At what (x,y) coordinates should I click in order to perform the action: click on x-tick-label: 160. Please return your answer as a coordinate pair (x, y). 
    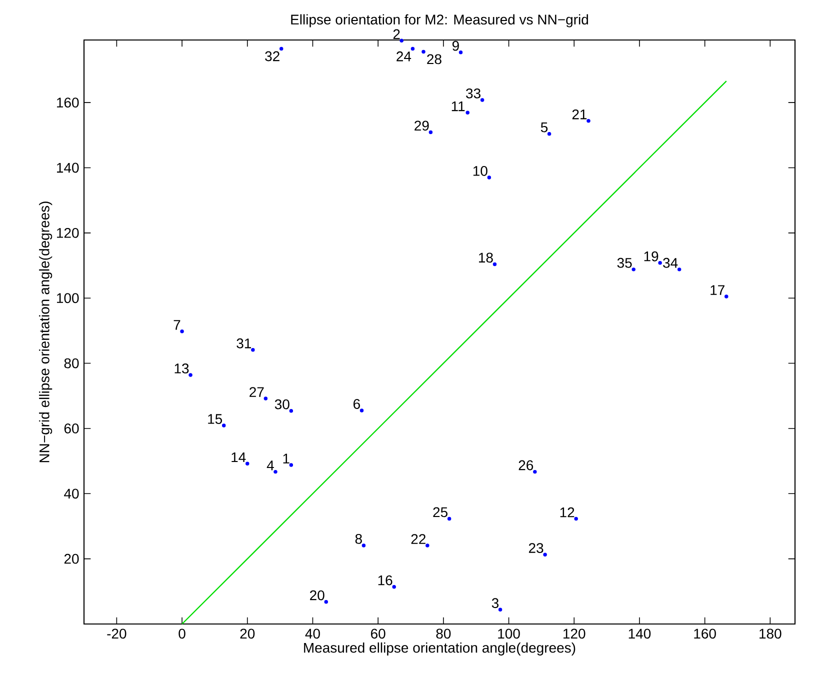
    Looking at the image, I should click on (705, 633).